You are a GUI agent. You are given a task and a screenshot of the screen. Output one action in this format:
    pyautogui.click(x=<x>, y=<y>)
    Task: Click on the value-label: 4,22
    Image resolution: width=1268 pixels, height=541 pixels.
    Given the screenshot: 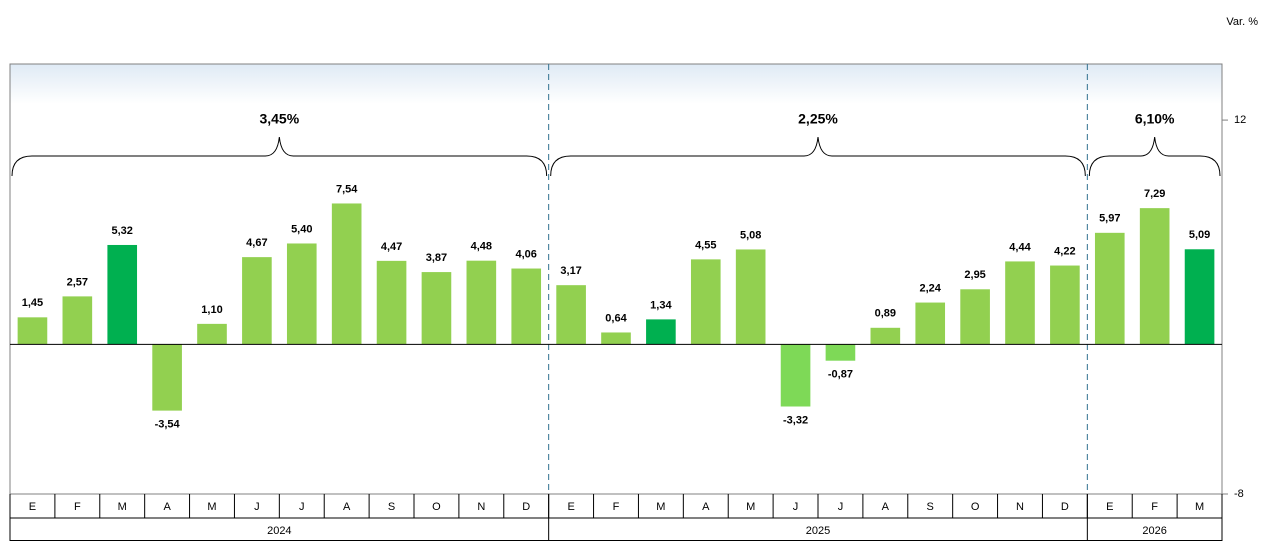 What is the action you would take?
    pyautogui.click(x=1064, y=251)
    